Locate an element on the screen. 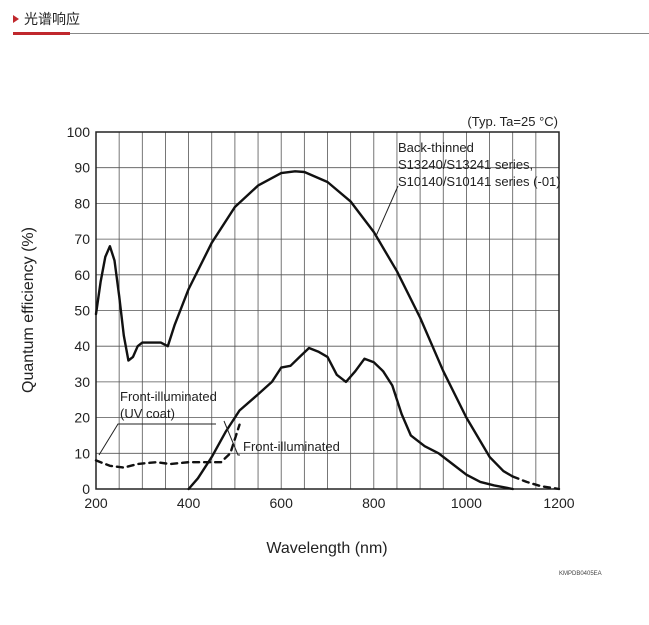  x-tick-label: 800 is located at coordinates (374, 503).